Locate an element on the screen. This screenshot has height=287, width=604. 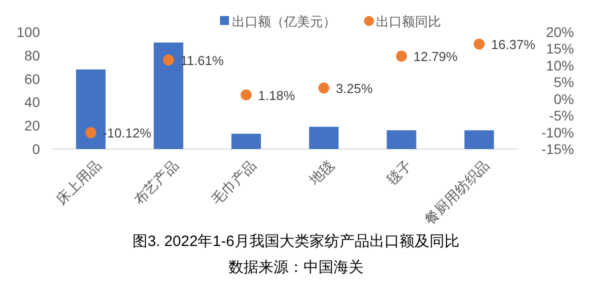
y2-tick-label: -10% is located at coordinates (557, 132).